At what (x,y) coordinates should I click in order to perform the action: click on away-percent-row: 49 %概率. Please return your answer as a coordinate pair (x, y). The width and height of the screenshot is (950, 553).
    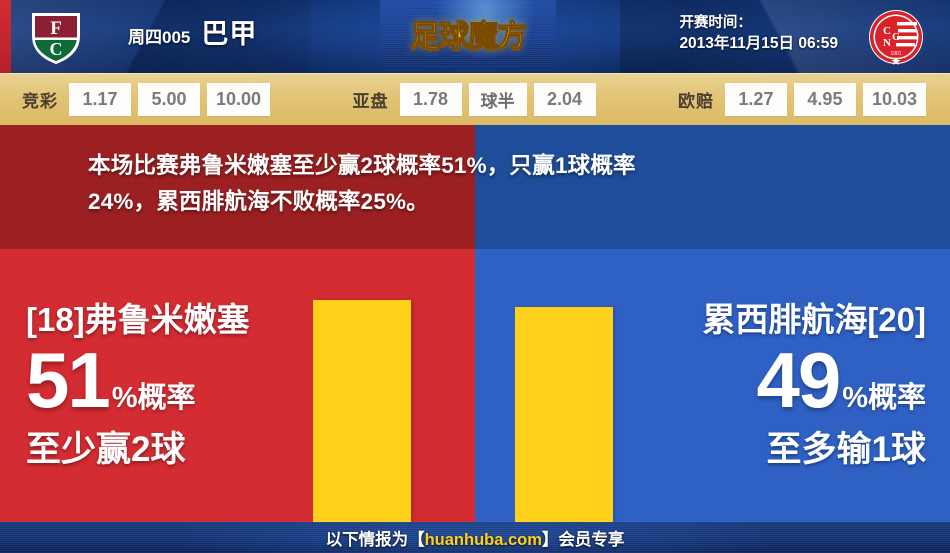
    Looking at the image, I should click on (841, 379).